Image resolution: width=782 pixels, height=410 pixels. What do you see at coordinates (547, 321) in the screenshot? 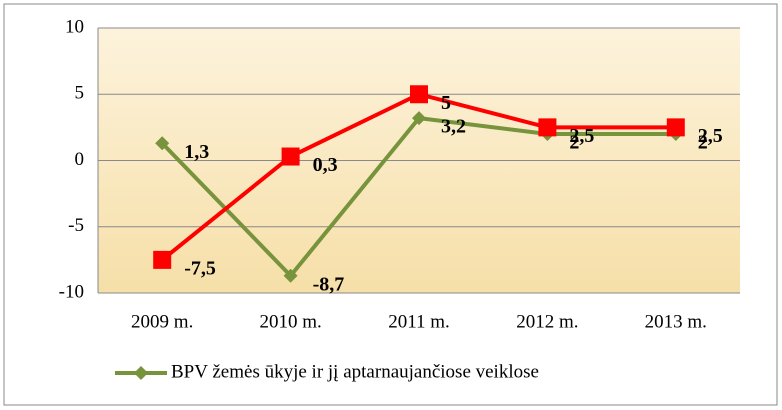
I see `x-tick-label: 2012 m.` at bounding box center [547, 321].